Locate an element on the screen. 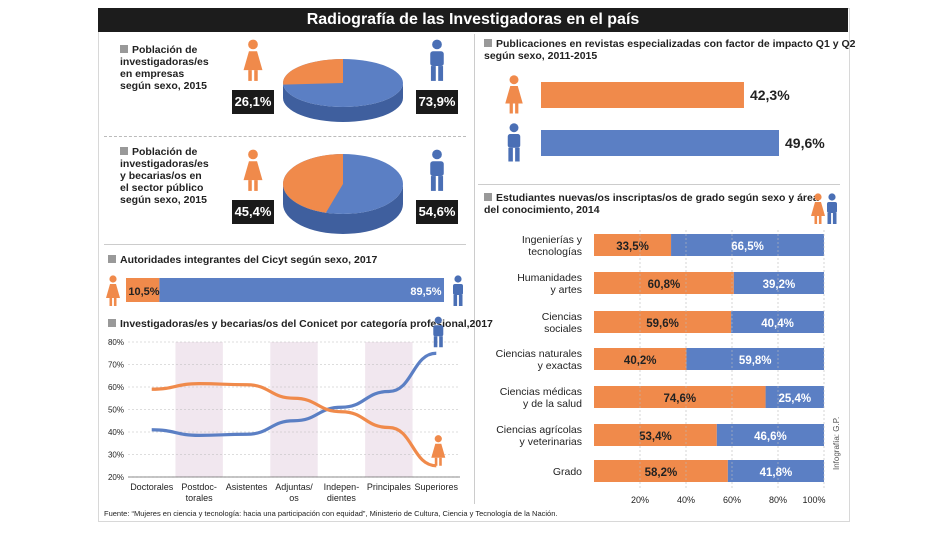 The image size is (950, 534). est-category-label: sociales is located at coordinates (563, 329).